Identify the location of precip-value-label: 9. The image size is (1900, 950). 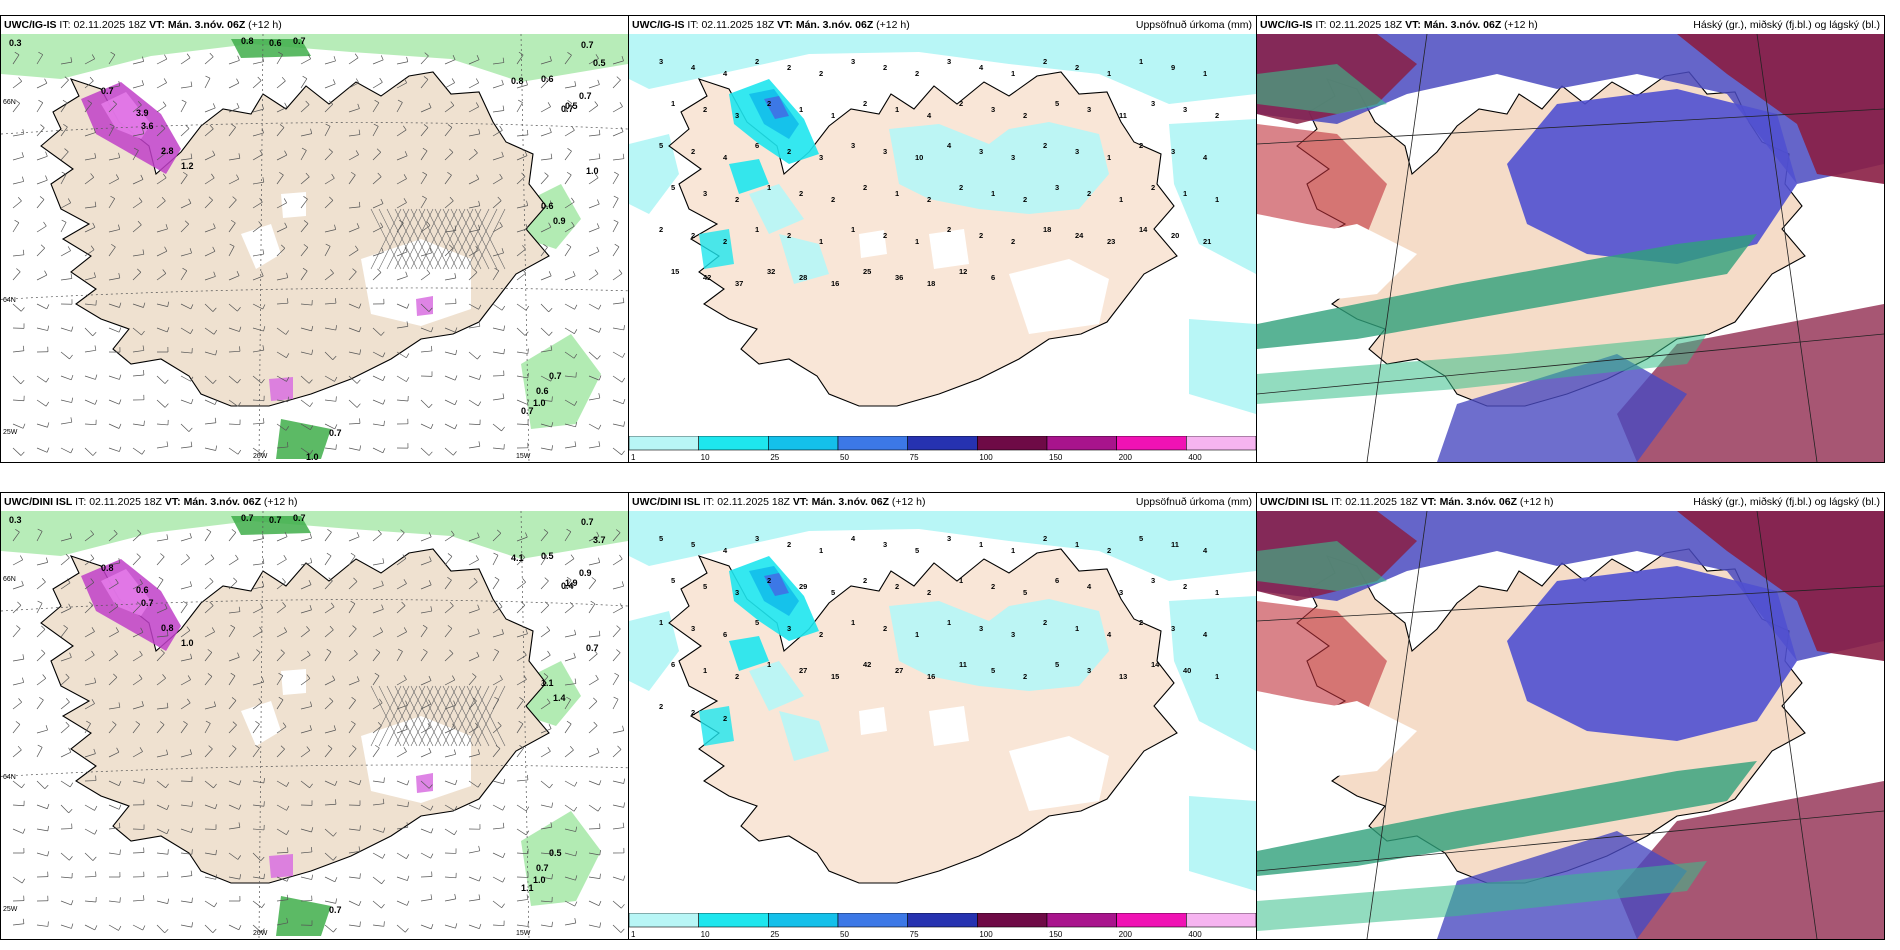
(1173, 67).